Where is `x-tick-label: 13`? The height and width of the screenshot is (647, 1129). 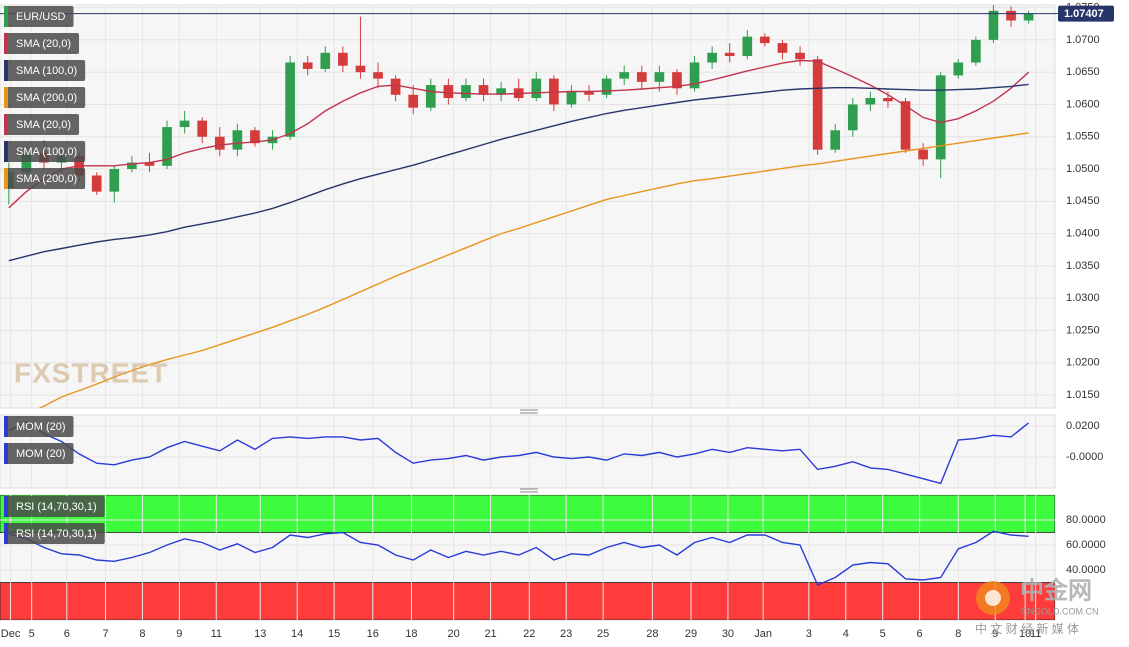
x-tick-label: 13 is located at coordinates (260, 634).